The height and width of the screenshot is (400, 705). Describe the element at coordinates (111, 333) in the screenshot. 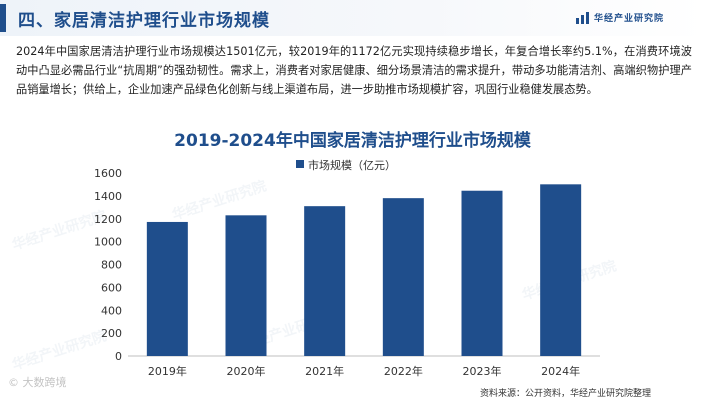

I see `y-tick-label: 200` at that location.